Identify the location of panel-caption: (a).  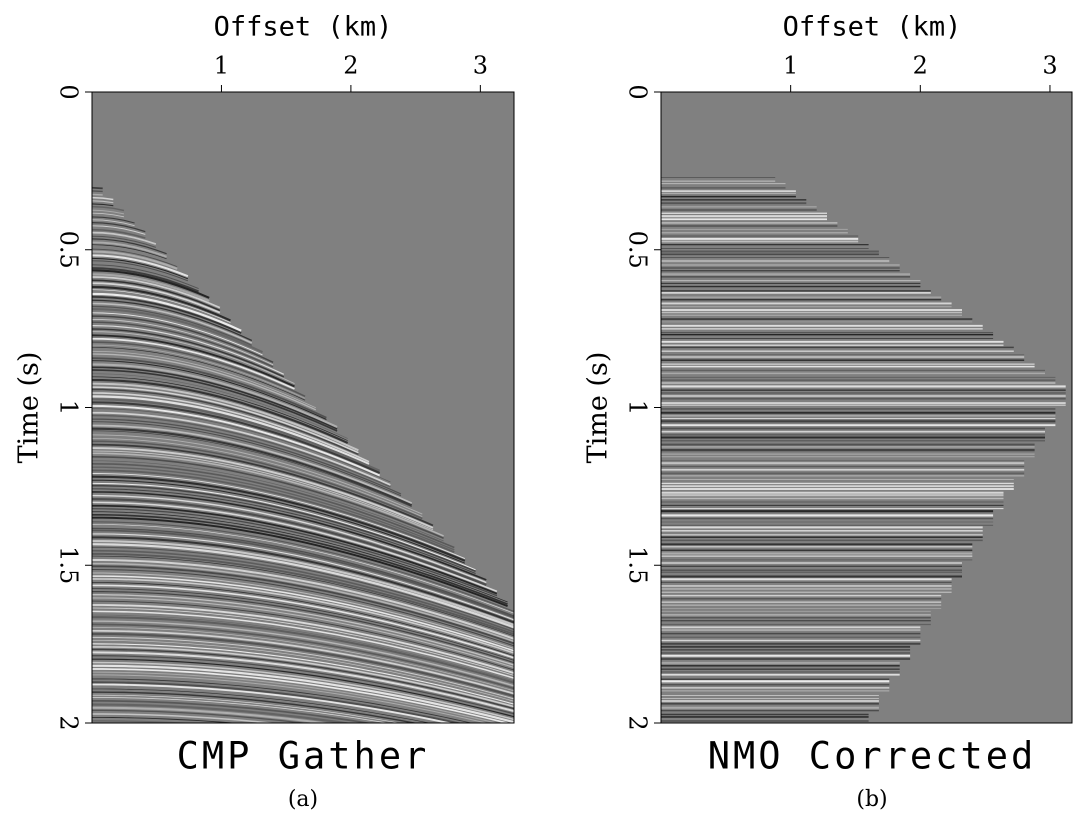
(303, 799).